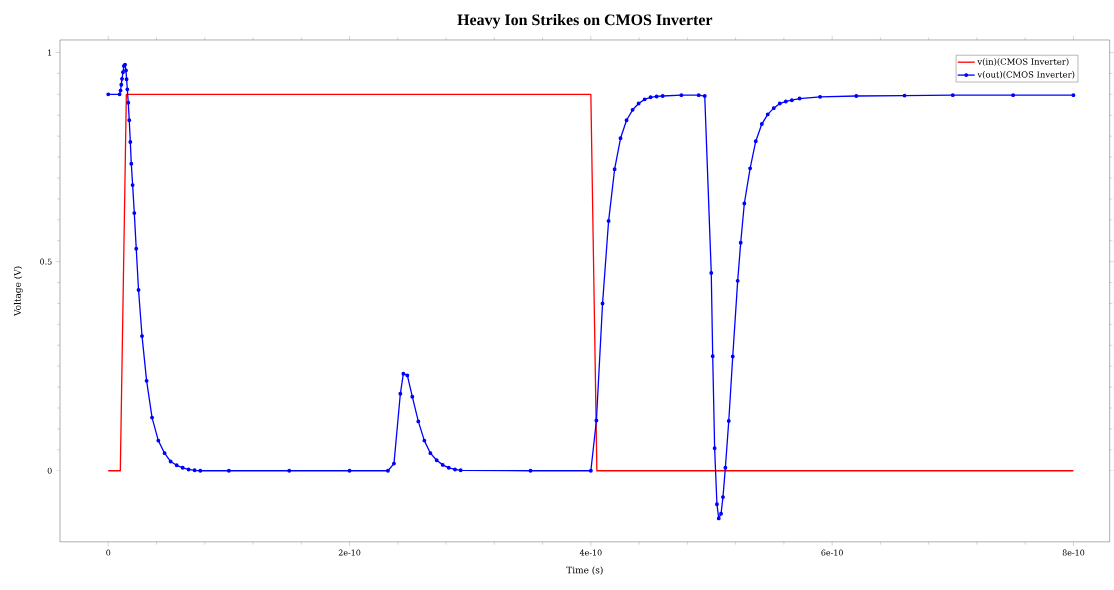  I want to click on chart-title: Heavy Ion Strikes on CMOS Inverter, so click(585, 21).